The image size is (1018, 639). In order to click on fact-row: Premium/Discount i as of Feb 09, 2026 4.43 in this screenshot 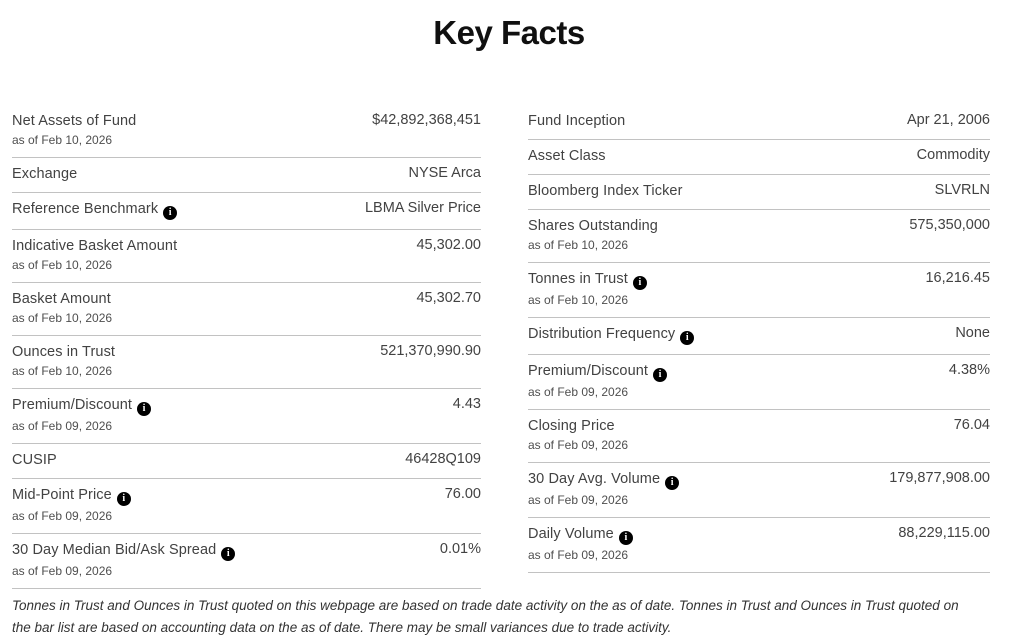, I will do `click(246, 416)`.